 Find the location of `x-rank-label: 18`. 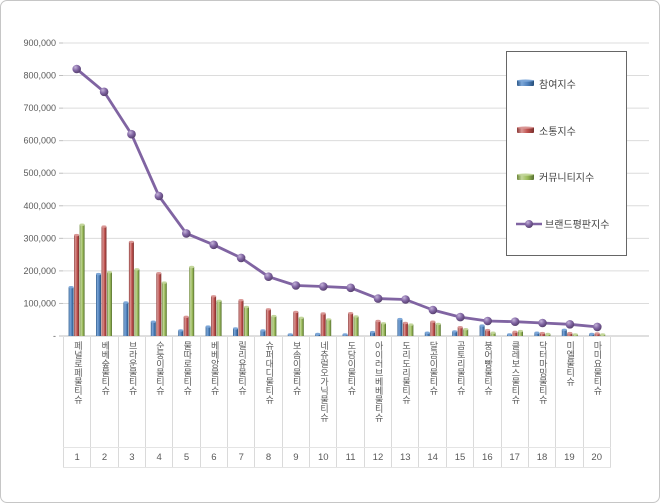

x-rank-label: 18 is located at coordinates (543, 457).